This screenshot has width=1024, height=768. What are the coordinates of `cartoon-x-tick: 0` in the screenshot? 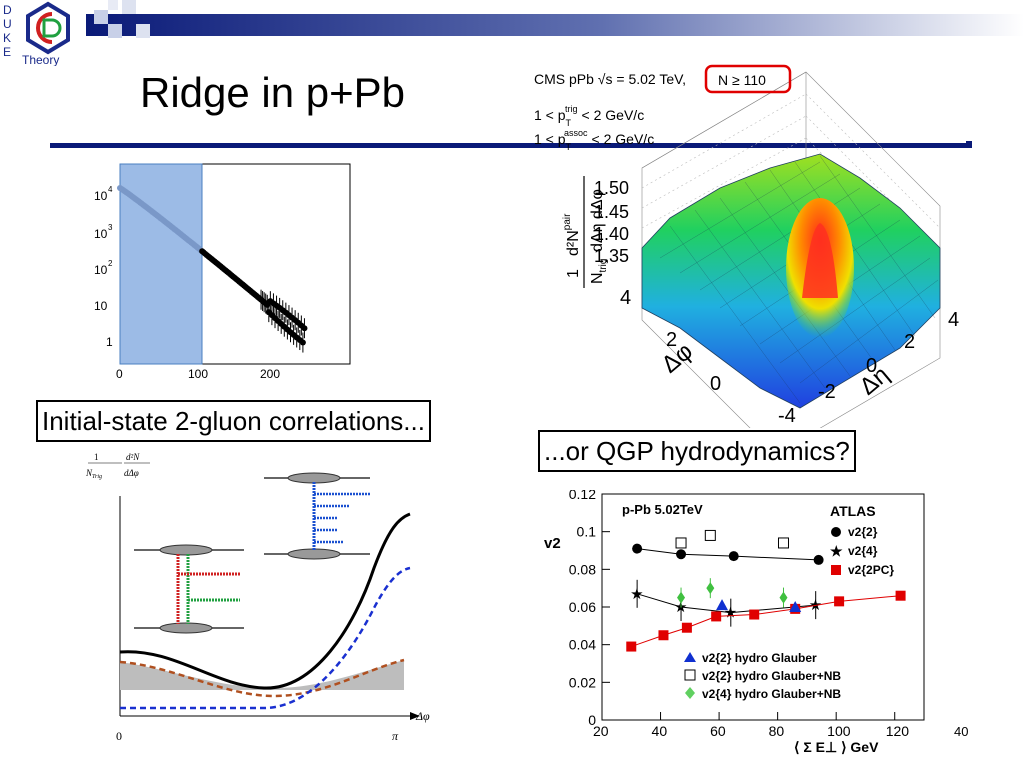 It's located at (119, 736).